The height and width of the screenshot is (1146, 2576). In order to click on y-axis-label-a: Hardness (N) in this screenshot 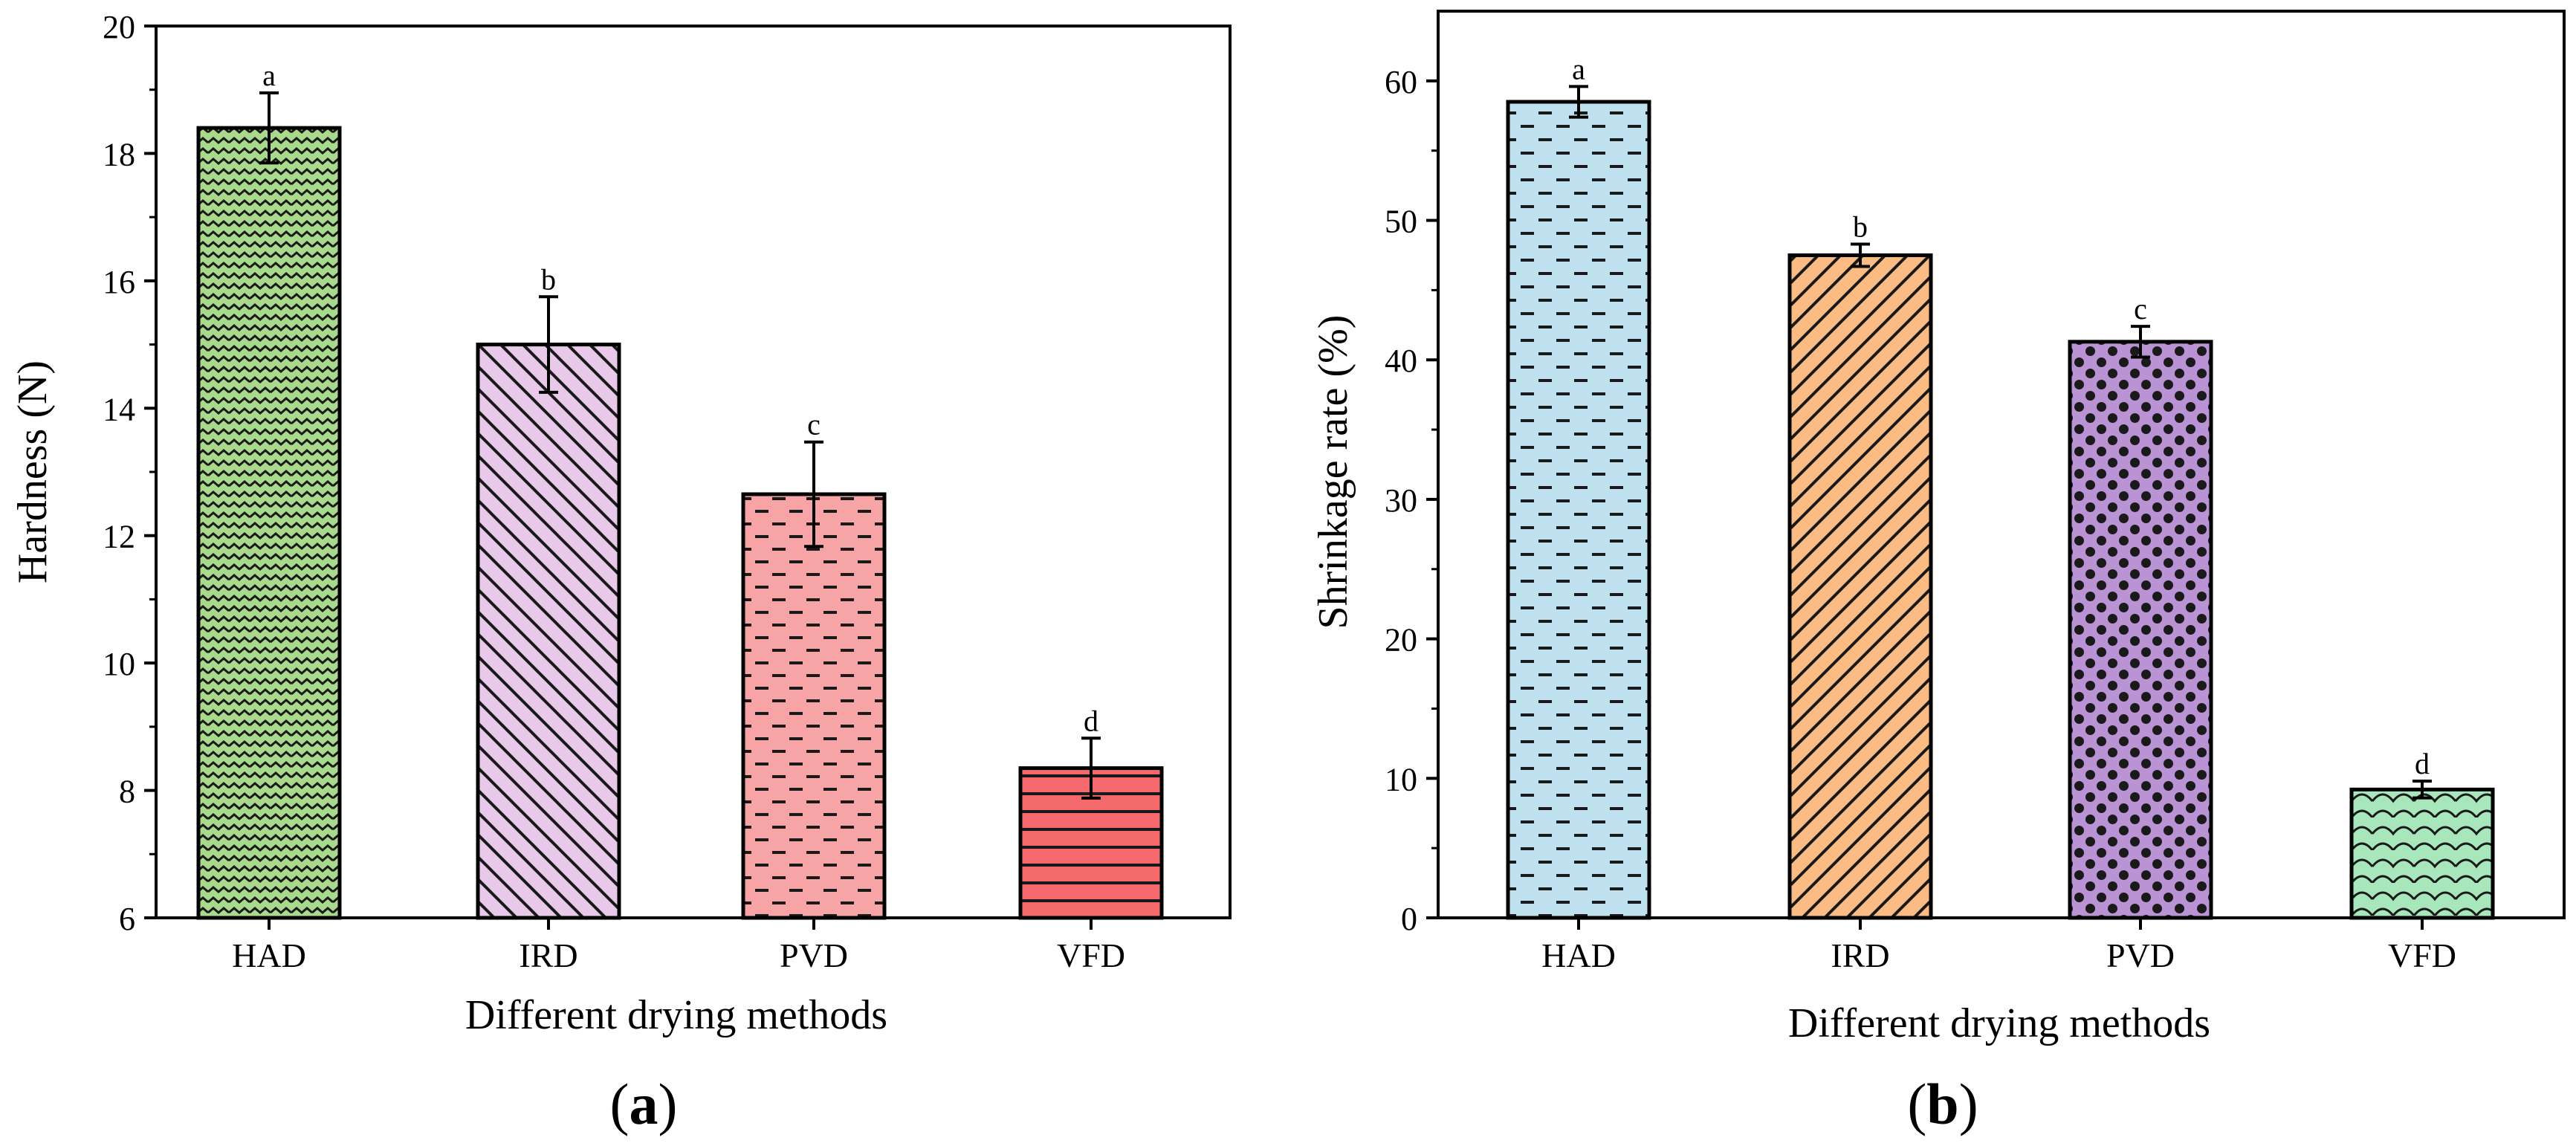, I will do `click(33, 471)`.